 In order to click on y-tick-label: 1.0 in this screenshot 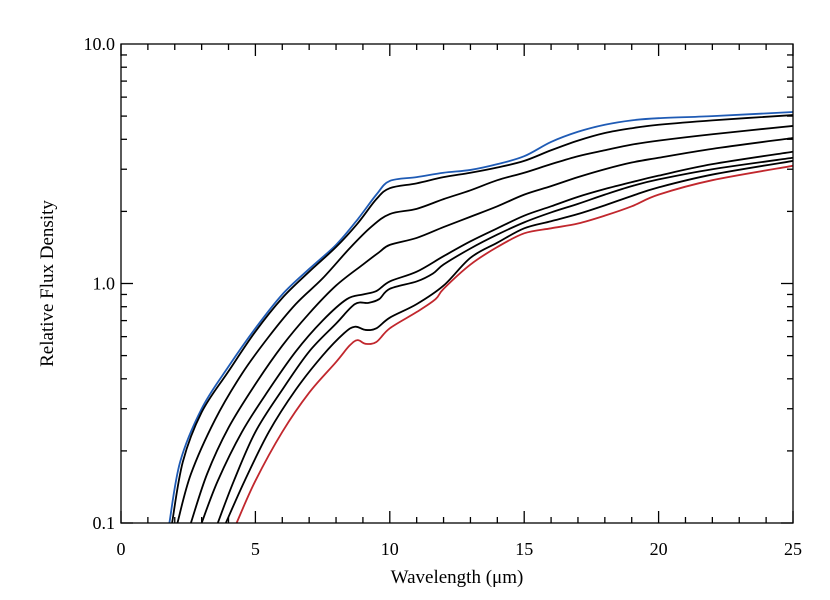, I will do `click(104, 284)`.